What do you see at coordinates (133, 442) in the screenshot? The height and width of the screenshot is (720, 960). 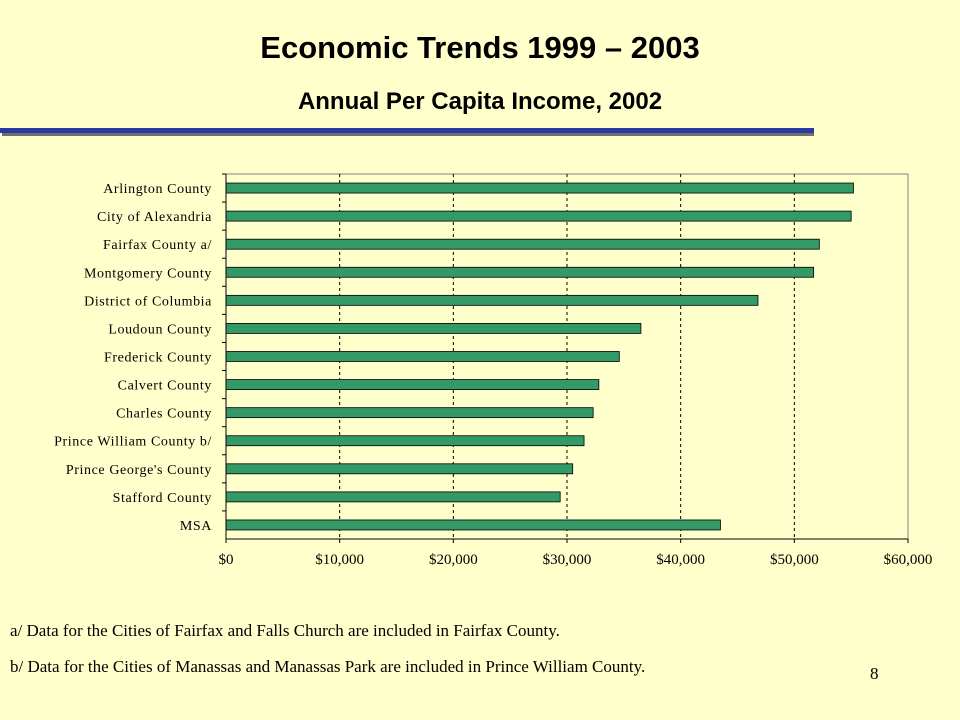 I see `category-label: Prince William County b/` at bounding box center [133, 442].